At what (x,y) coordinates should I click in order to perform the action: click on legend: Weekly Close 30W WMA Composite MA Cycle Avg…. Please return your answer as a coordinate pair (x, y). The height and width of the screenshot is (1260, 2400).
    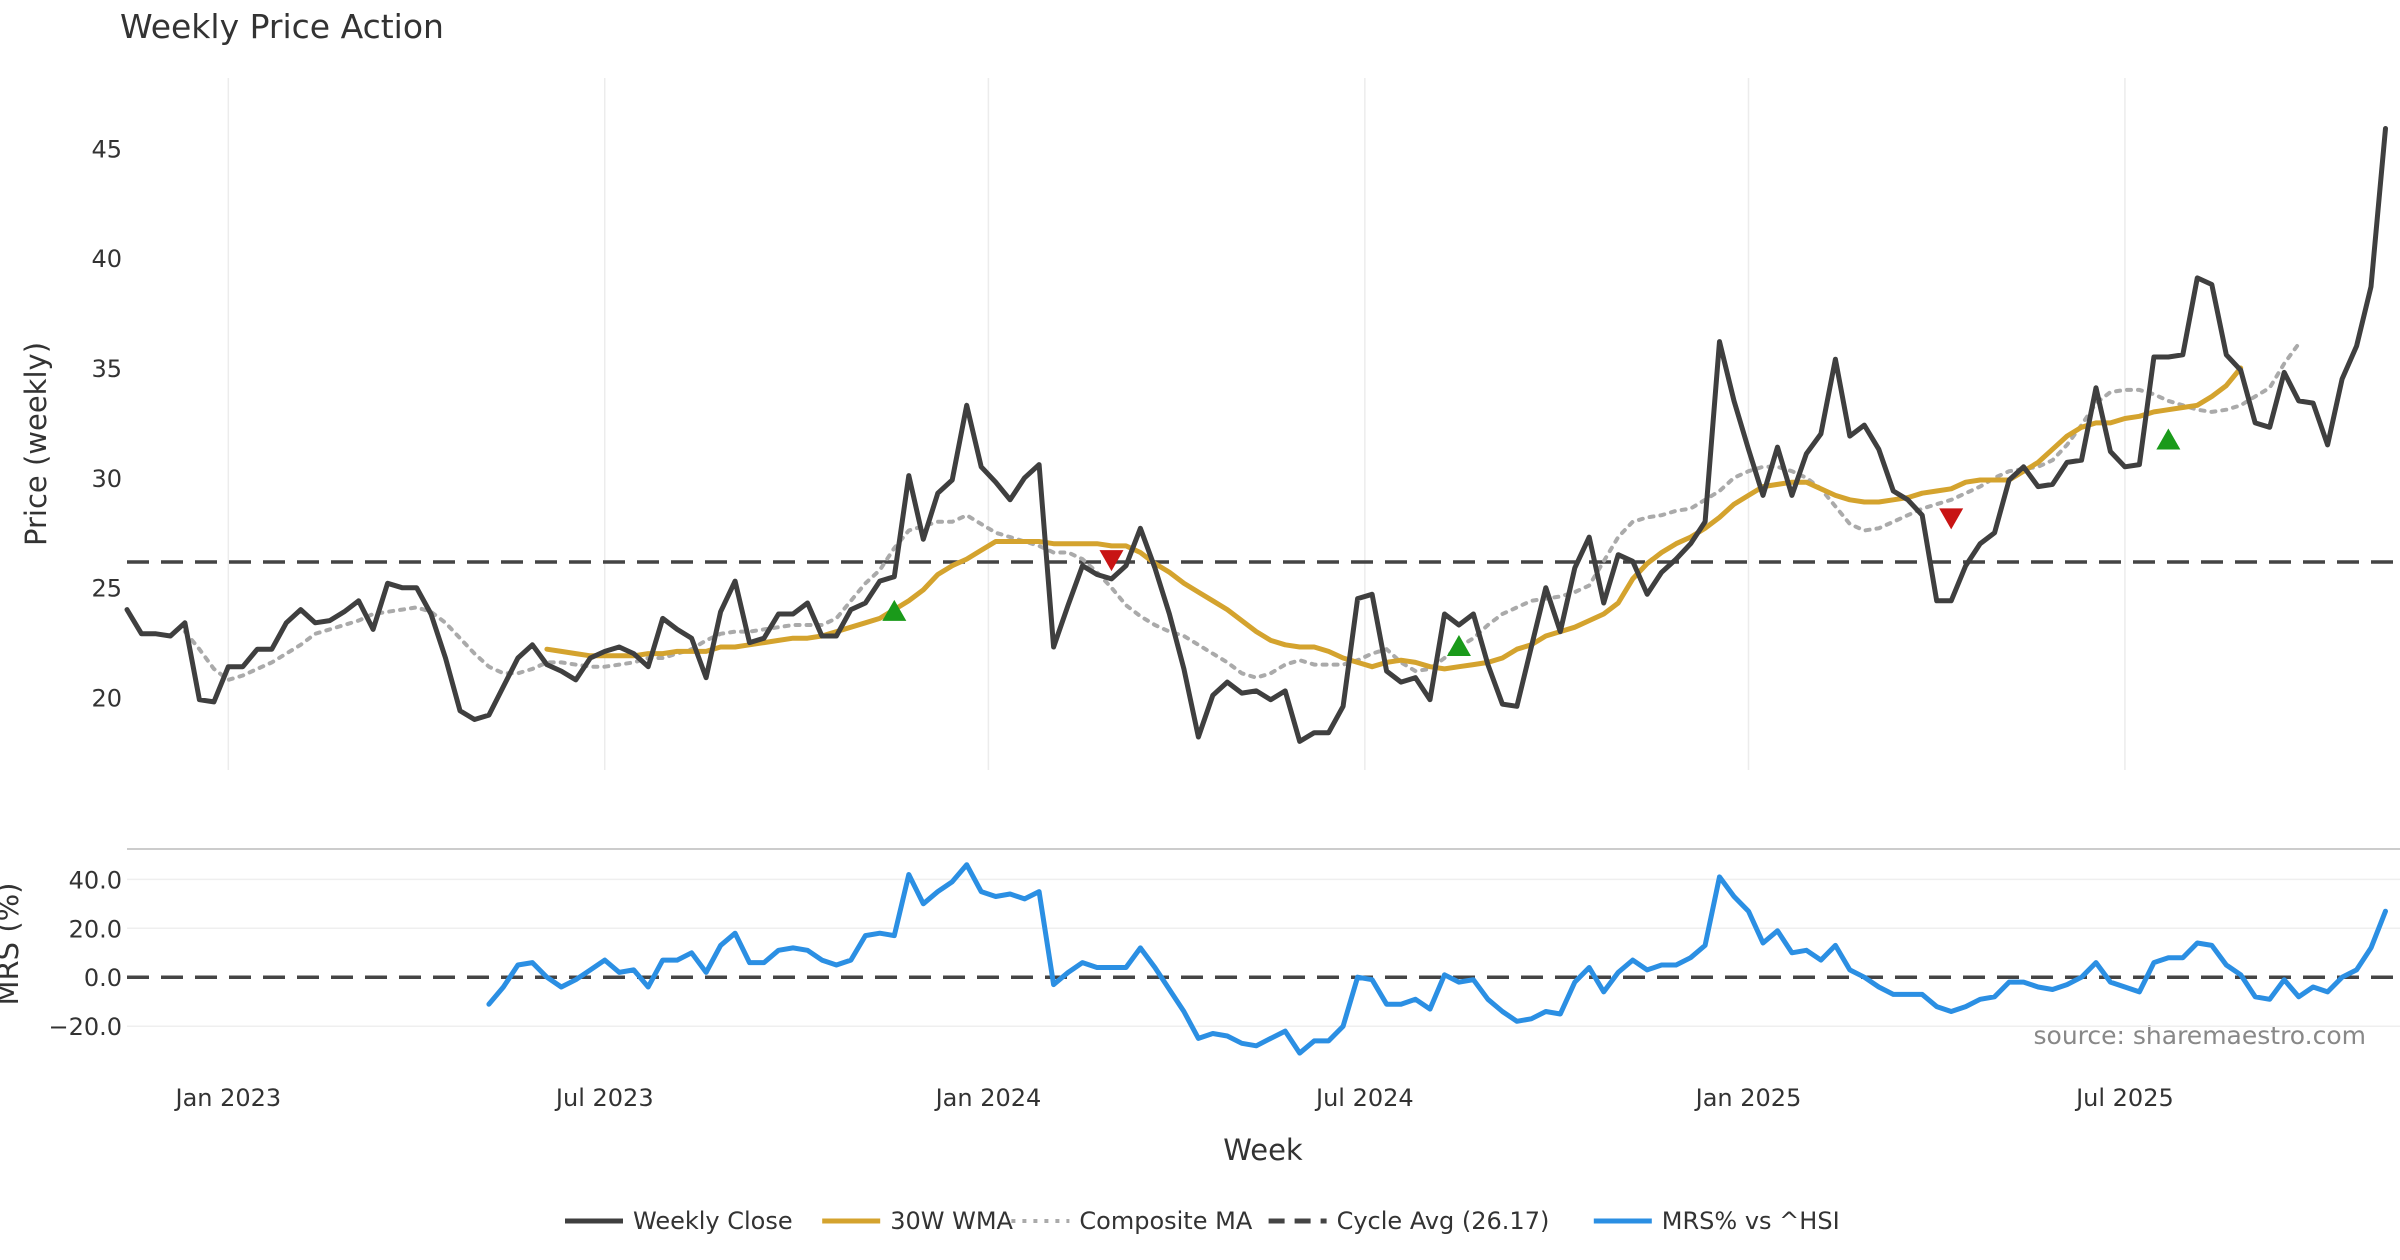
    Looking at the image, I should click on (1202, 1221).